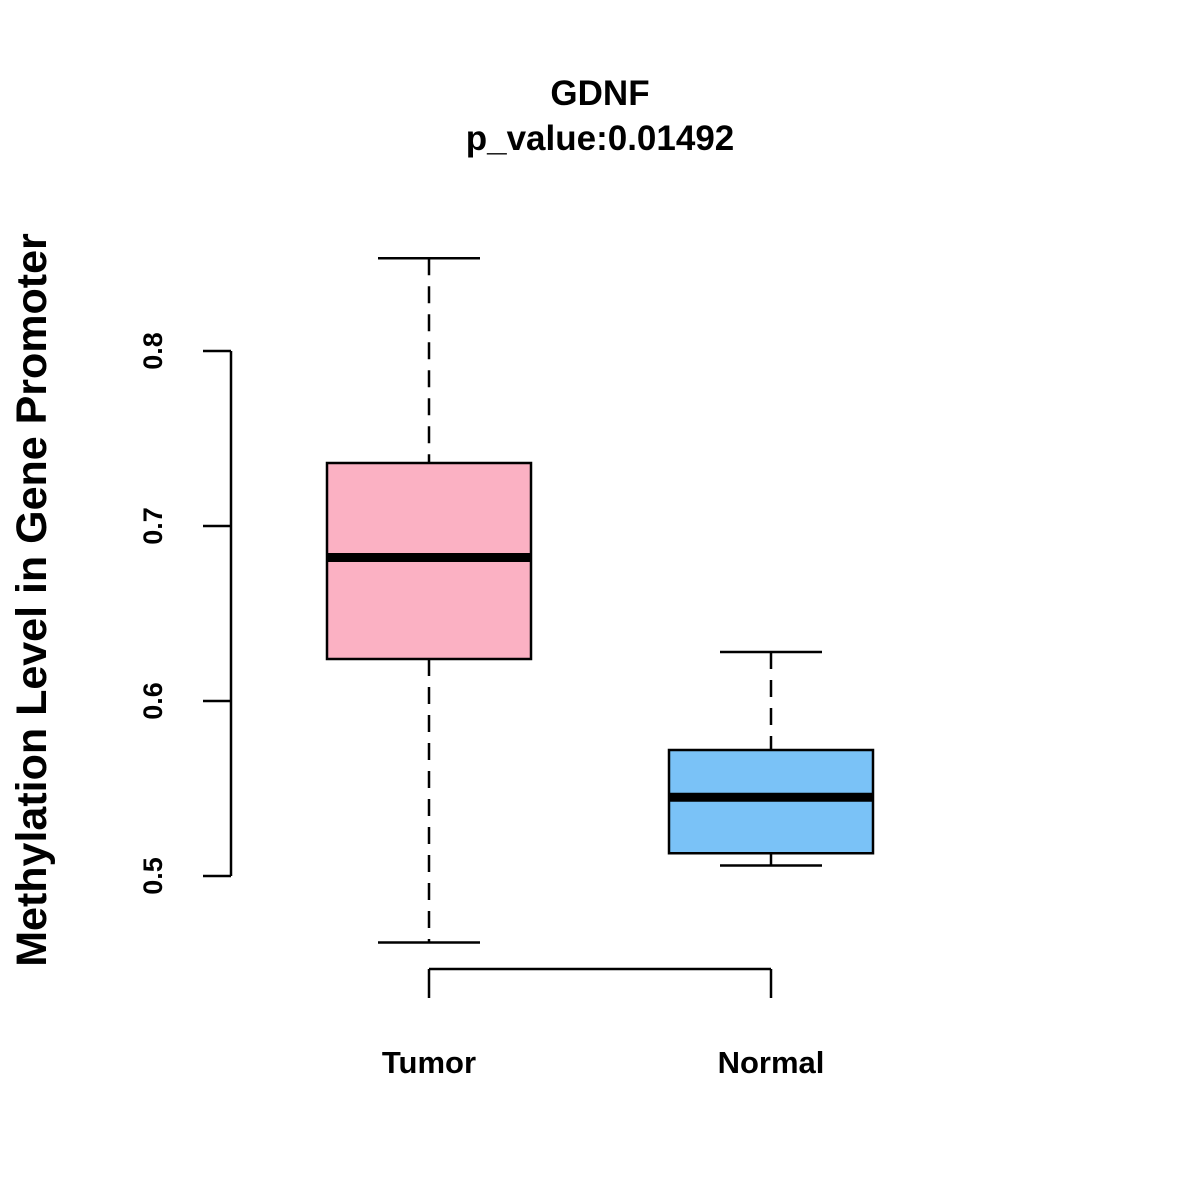 The height and width of the screenshot is (1200, 1200). Describe the element at coordinates (153, 701) in the screenshot. I see `y-tick-label: 0.6` at that location.